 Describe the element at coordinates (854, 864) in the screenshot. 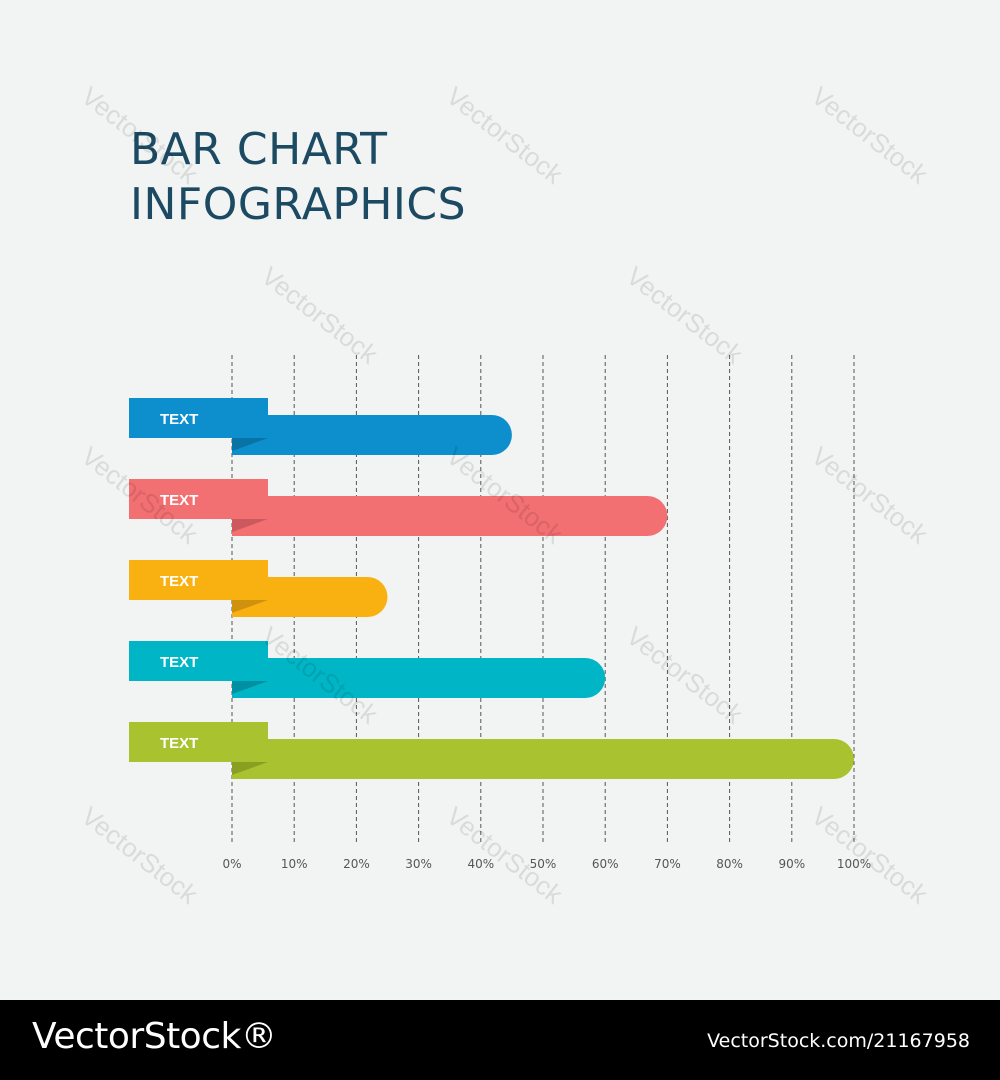

I see `x-tick-label: 100%` at that location.